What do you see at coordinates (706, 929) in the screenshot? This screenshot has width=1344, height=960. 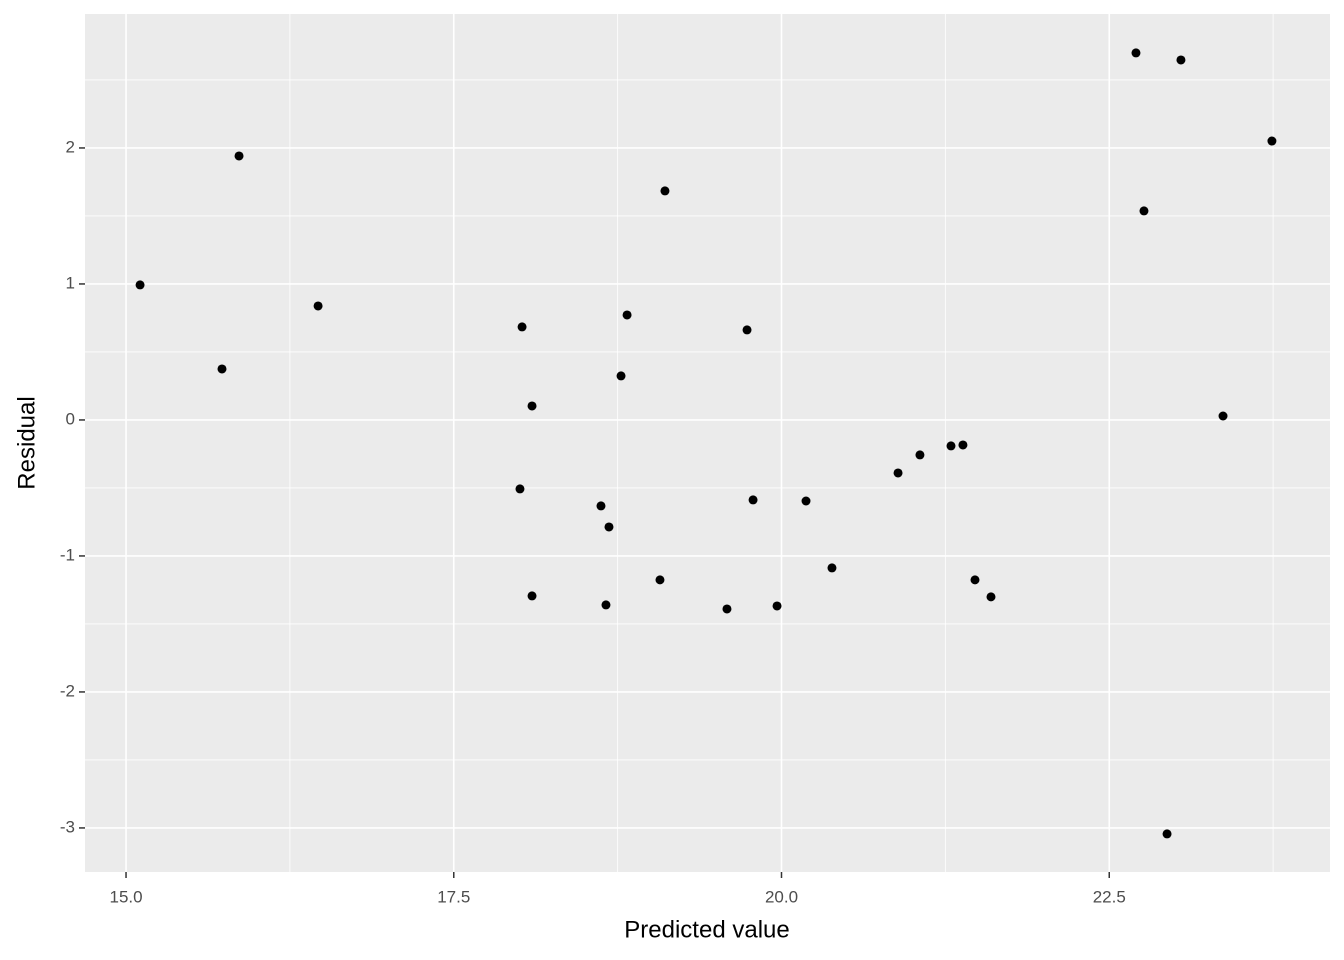 I see `x-axis-title: Predicted value` at bounding box center [706, 929].